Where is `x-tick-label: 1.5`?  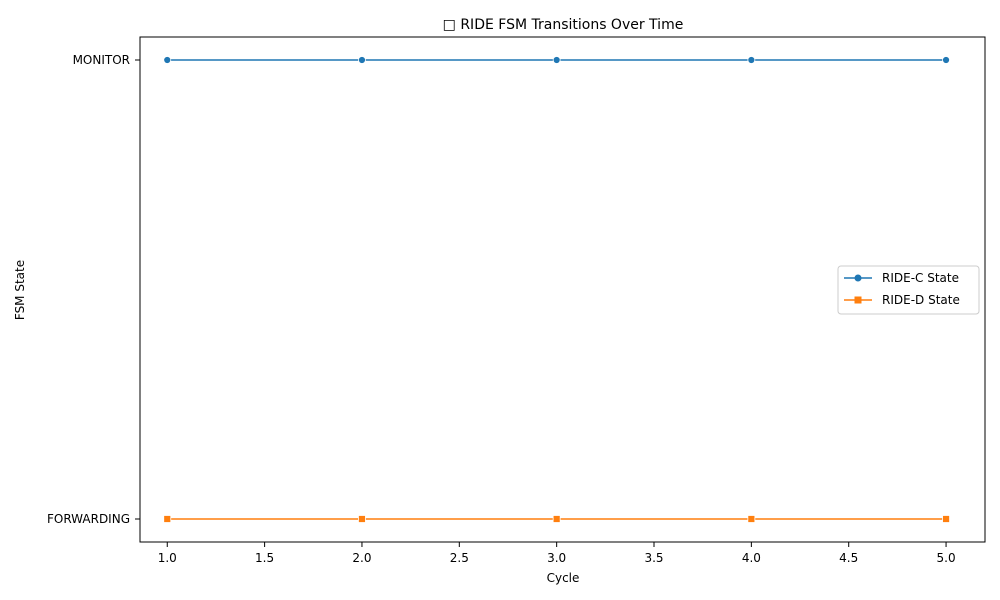
x-tick-label: 1.5 is located at coordinates (264, 558).